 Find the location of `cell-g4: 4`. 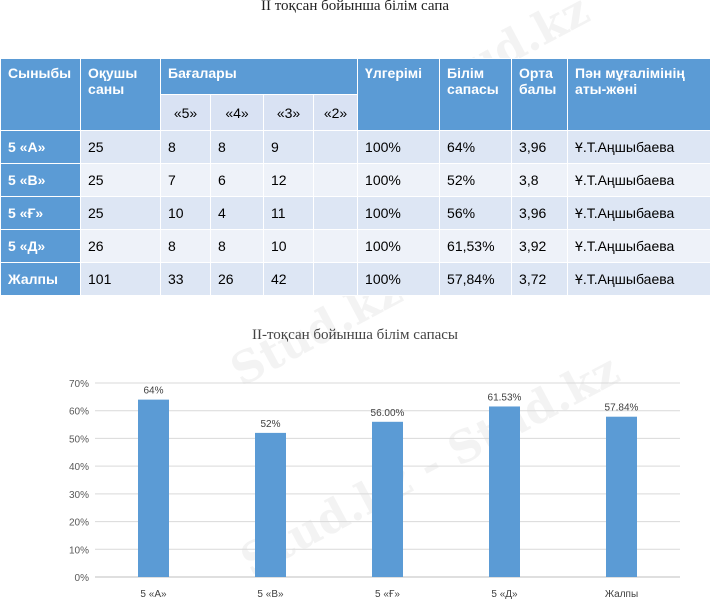

cell-g4: 4 is located at coordinates (237, 213).